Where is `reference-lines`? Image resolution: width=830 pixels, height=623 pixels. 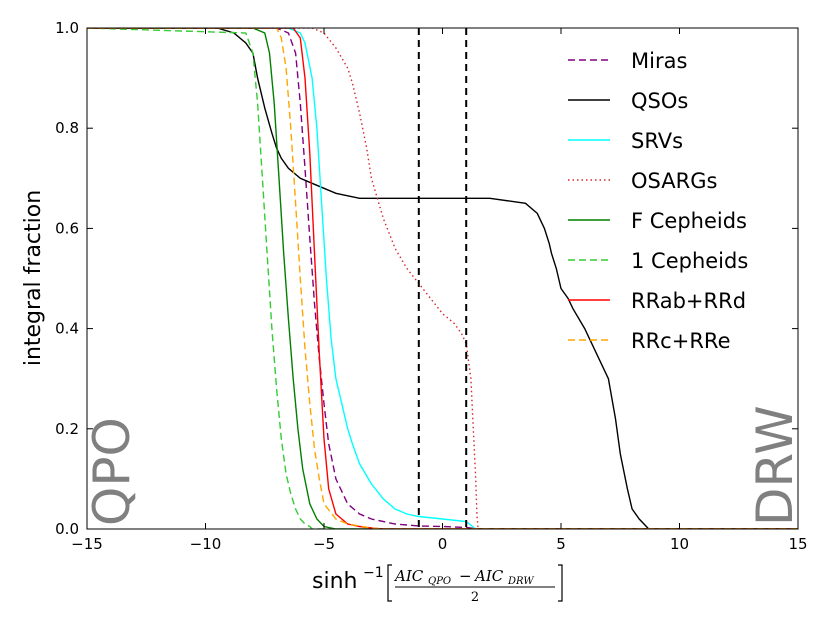
reference-lines is located at coordinates (442, 278).